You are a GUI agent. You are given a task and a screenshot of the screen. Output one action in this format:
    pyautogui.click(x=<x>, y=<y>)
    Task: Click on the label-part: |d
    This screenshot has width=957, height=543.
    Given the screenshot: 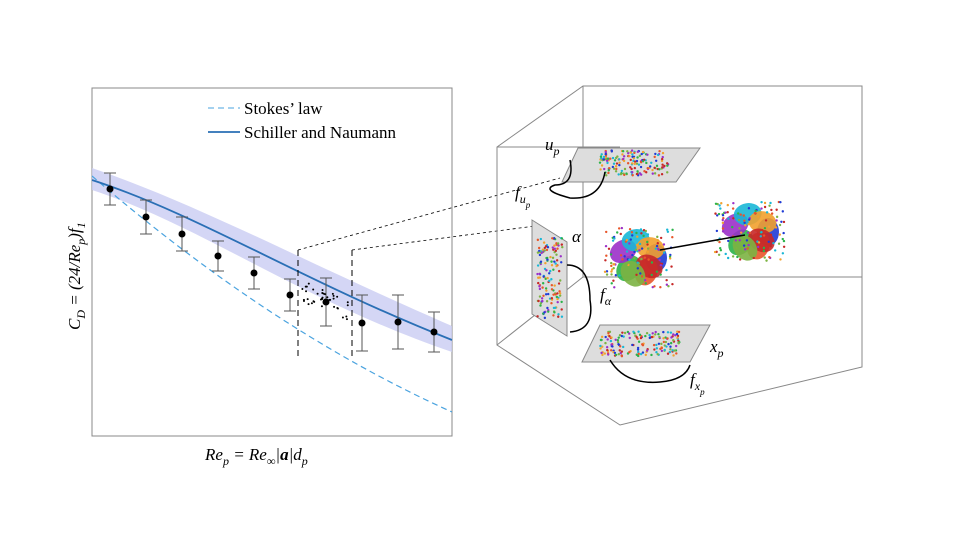 What is the action you would take?
    pyautogui.click(x=296, y=454)
    